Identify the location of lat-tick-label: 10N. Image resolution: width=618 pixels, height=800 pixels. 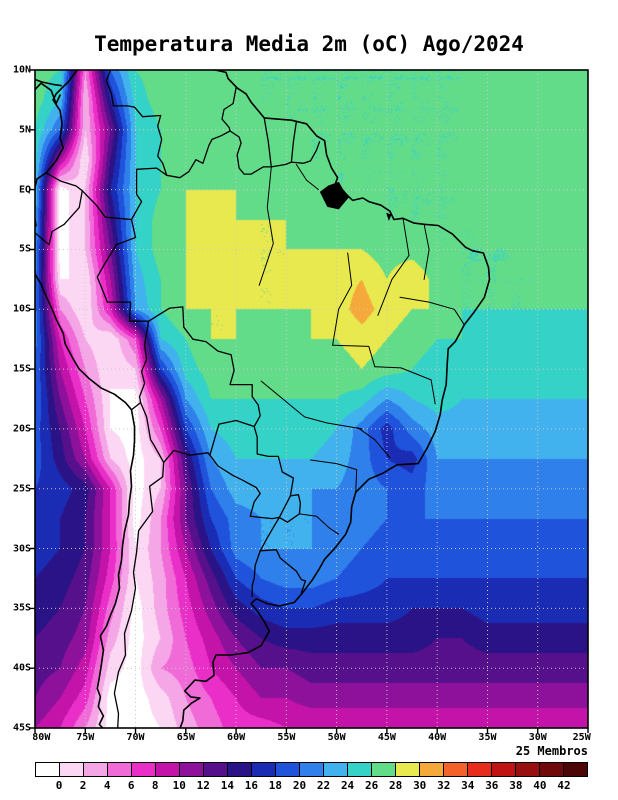
(21, 70).